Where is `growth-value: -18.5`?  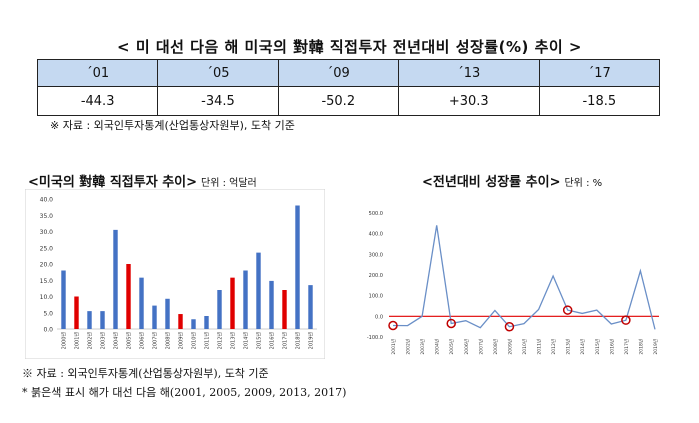
growth-value: -18.5 is located at coordinates (599, 101).